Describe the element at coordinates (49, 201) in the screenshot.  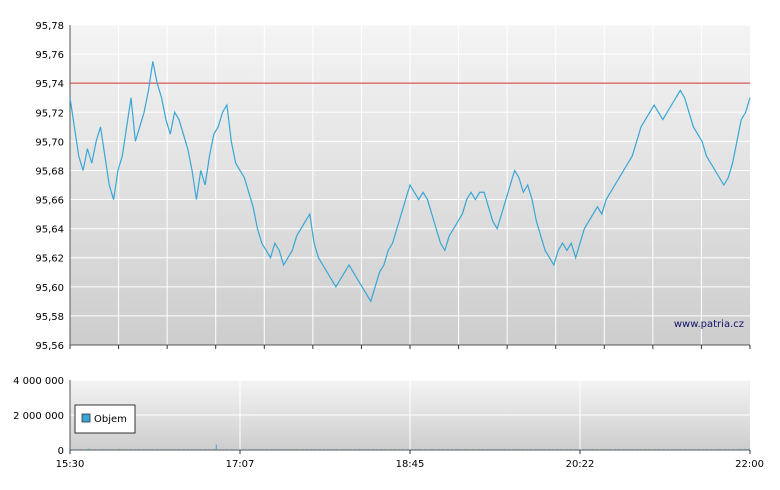
I see `price-y-tick-label: 95,66` at that location.